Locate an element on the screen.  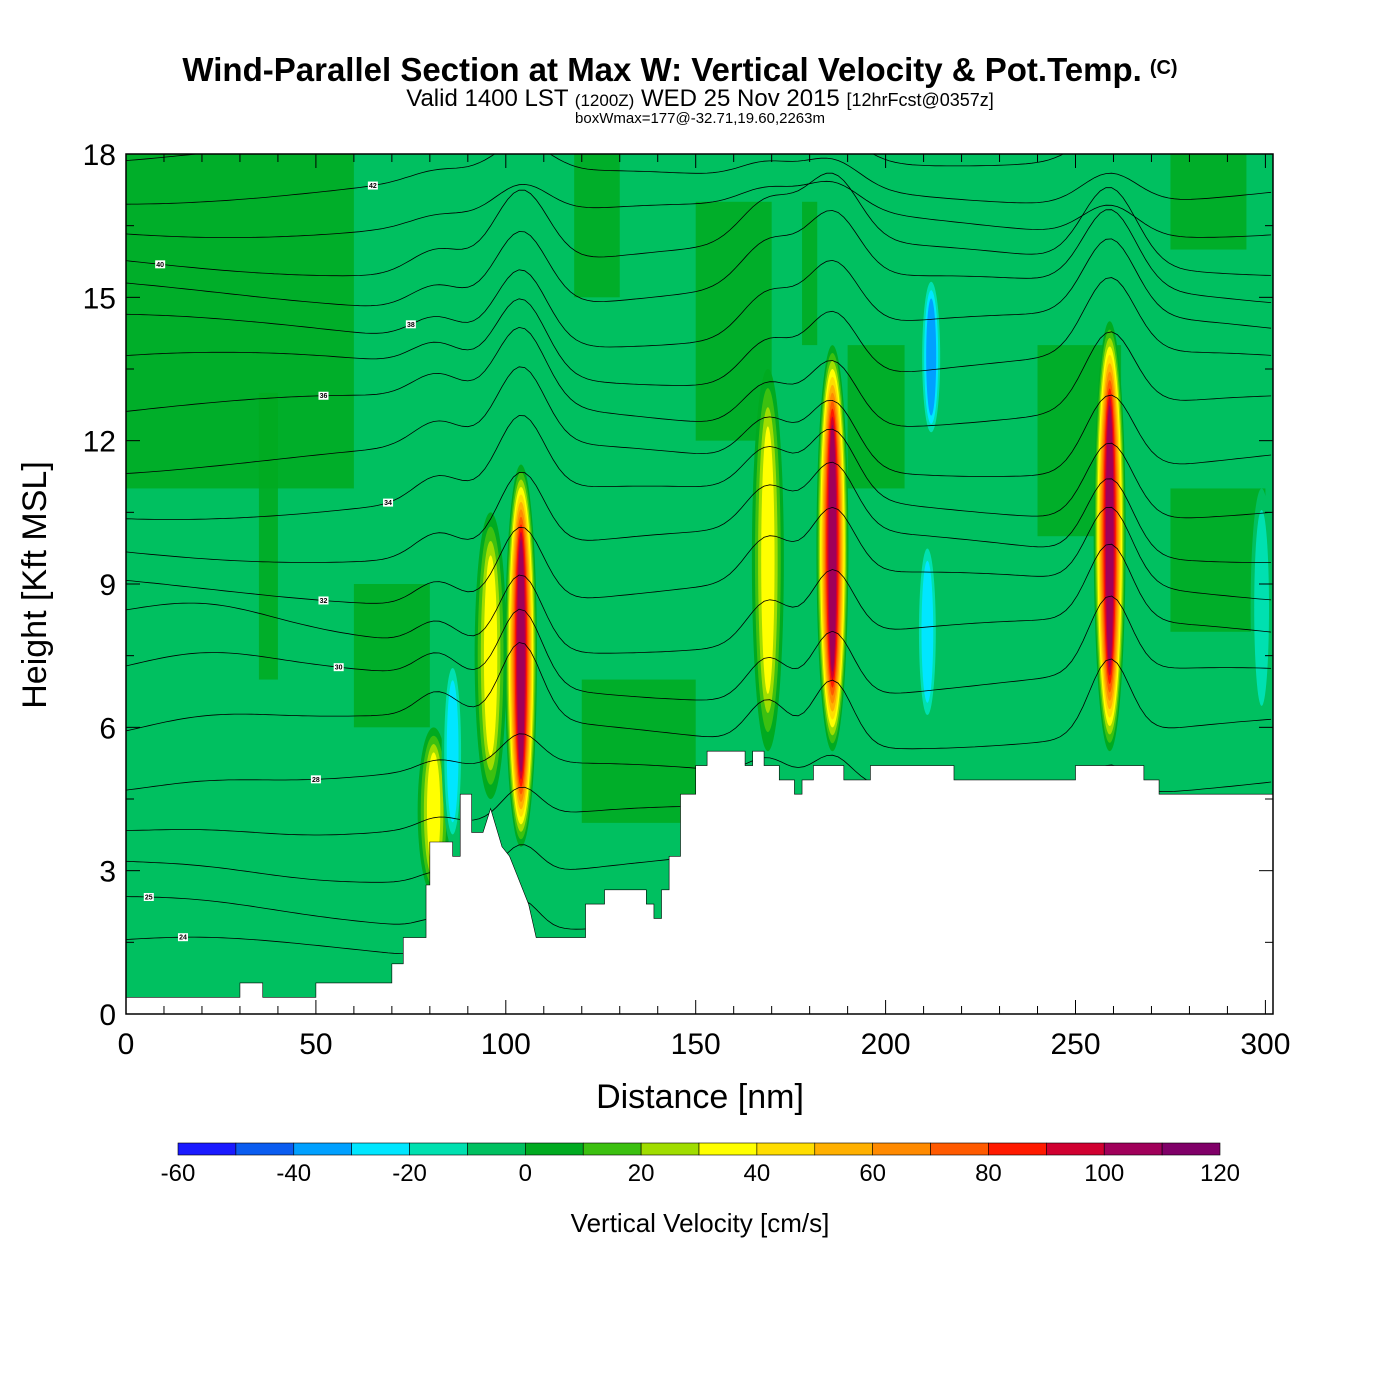
colorbar: -60 -40 -20 0 20 40 60 80 100 120 is located at coordinates (700, 1164).